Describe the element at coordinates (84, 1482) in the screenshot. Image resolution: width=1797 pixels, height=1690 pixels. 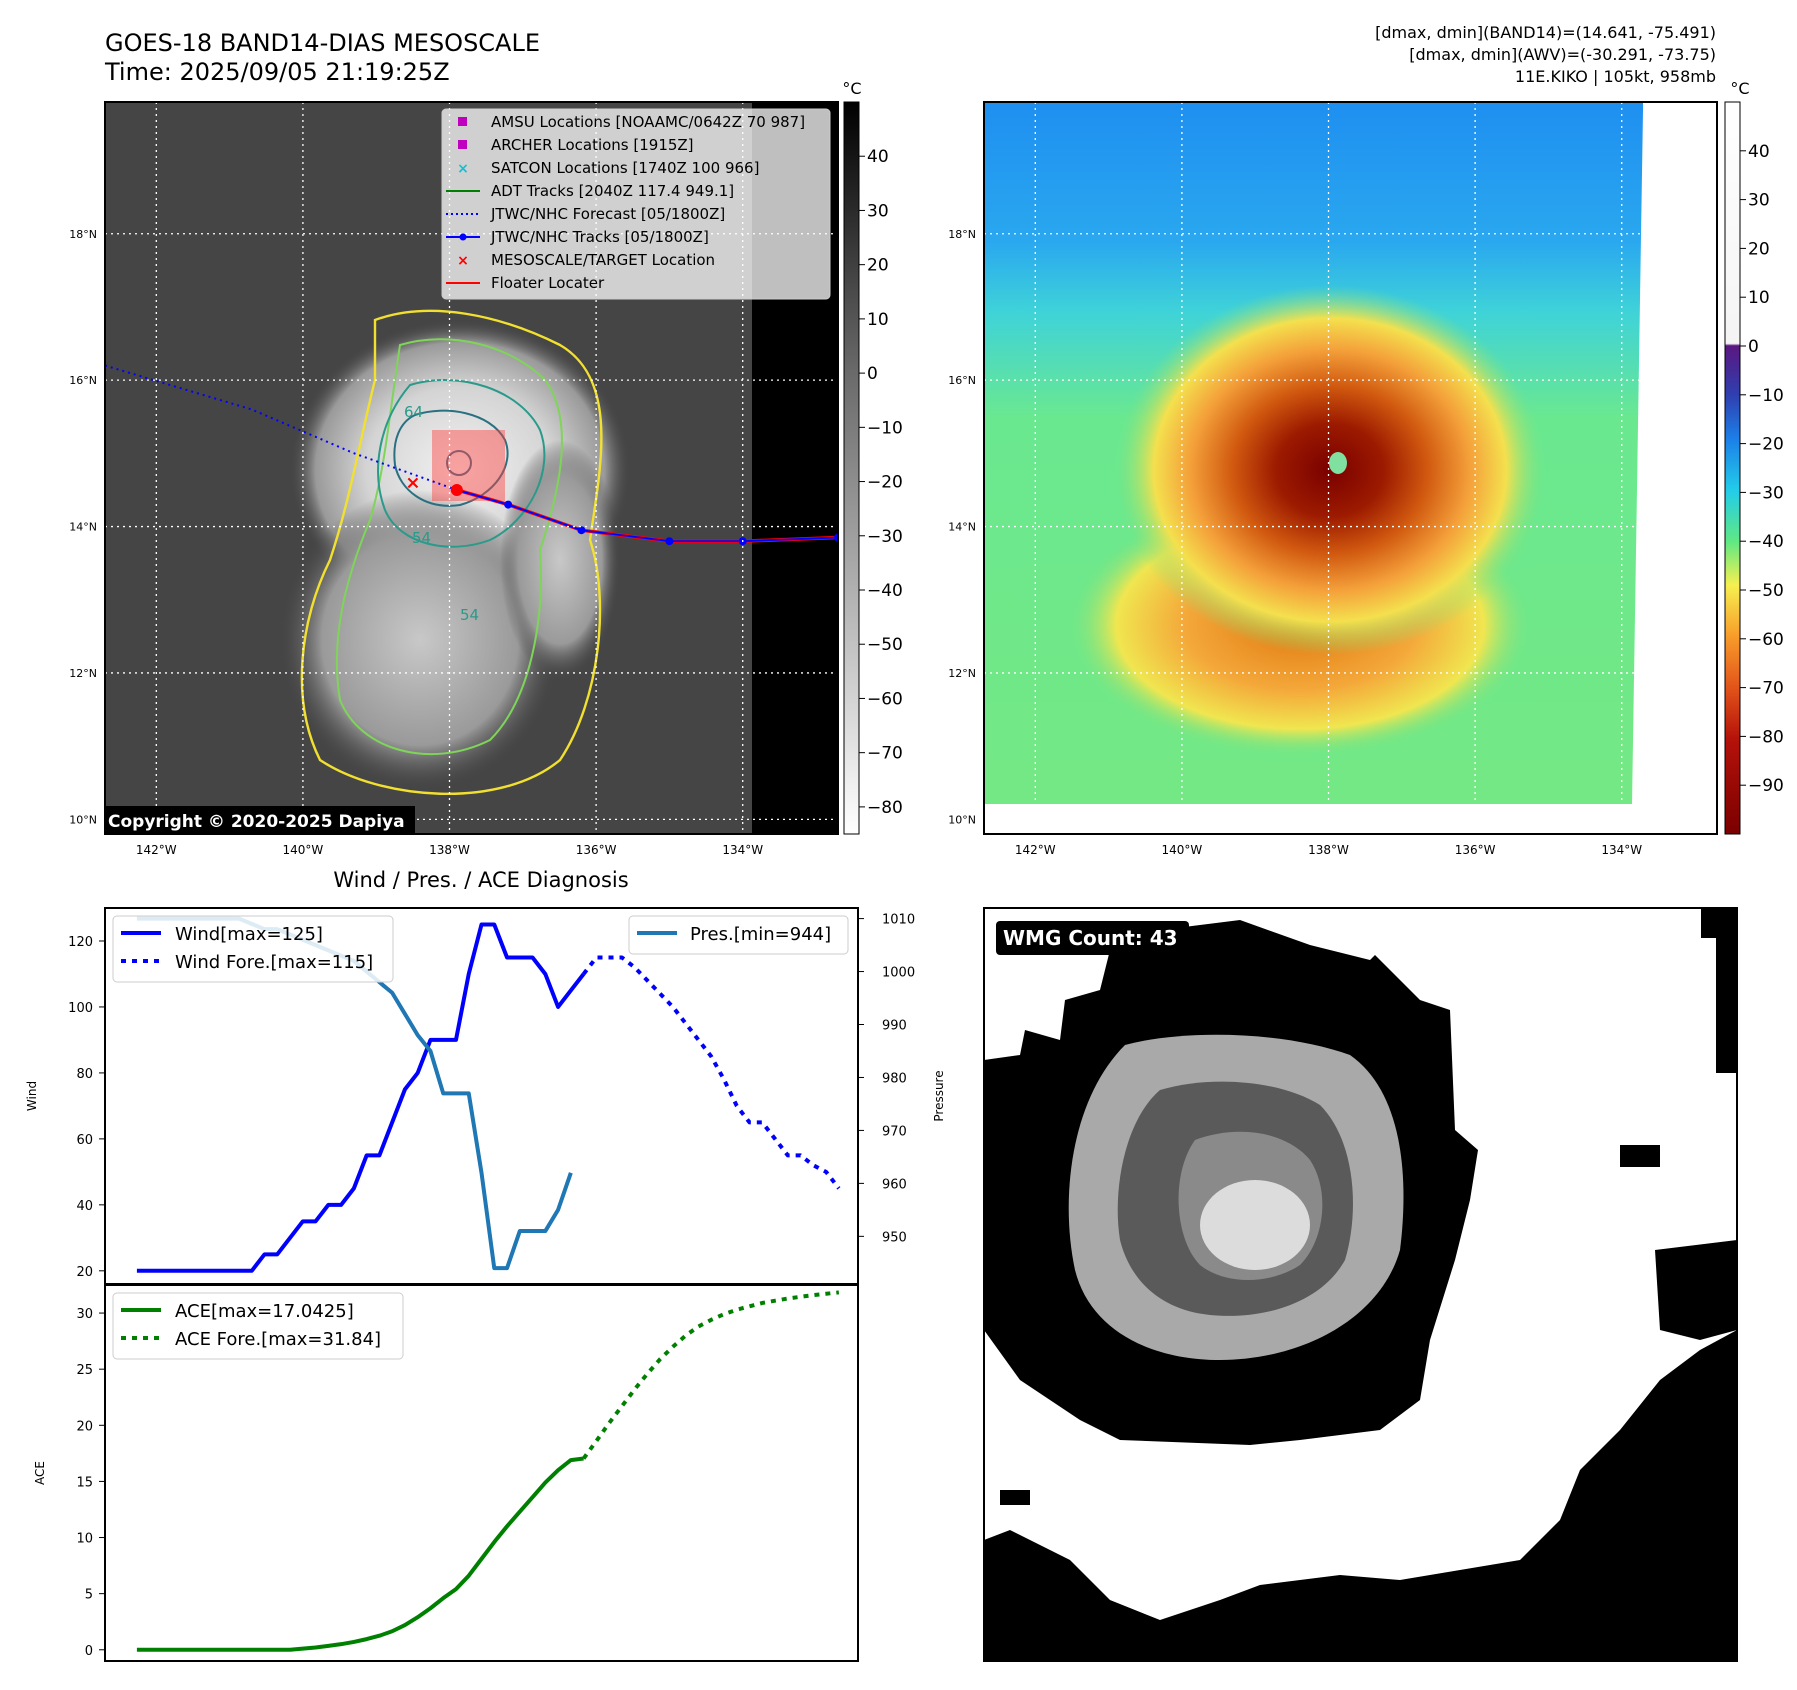
I see `ace-ytick-label: 15` at that location.